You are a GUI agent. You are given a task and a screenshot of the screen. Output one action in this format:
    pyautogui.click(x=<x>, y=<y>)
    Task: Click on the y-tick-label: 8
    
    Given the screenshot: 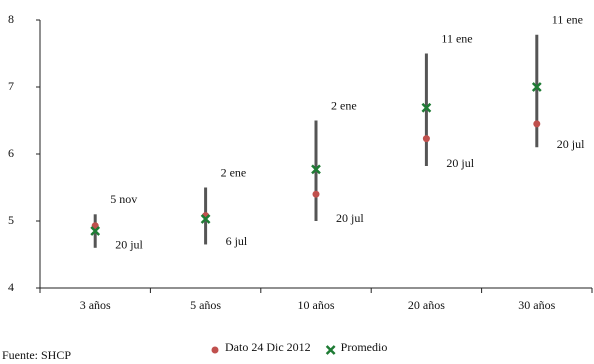 What is the action you would take?
    pyautogui.click(x=11, y=19)
    